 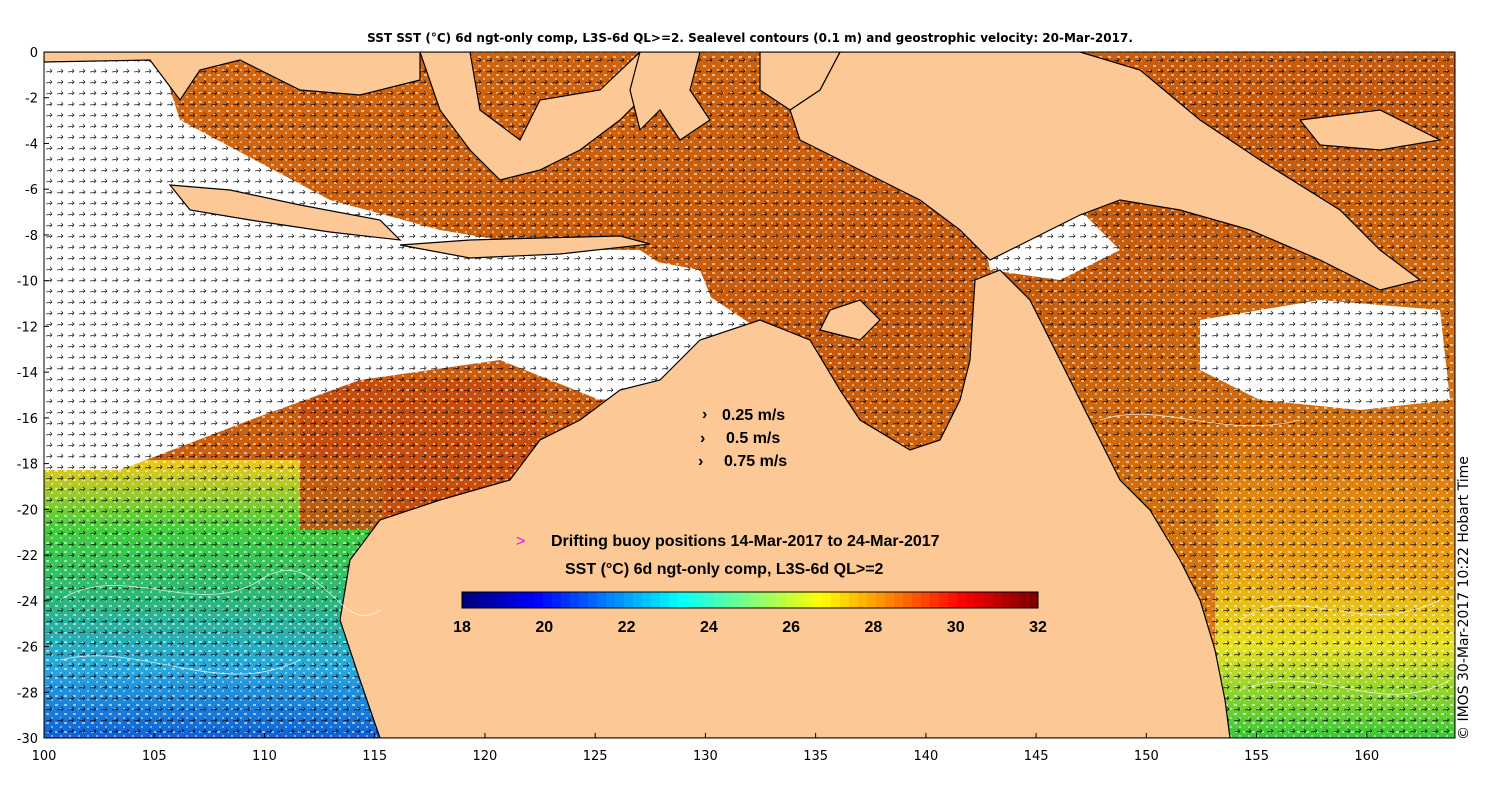 I want to click on x-tick-label: 155, so click(x=1256, y=756).